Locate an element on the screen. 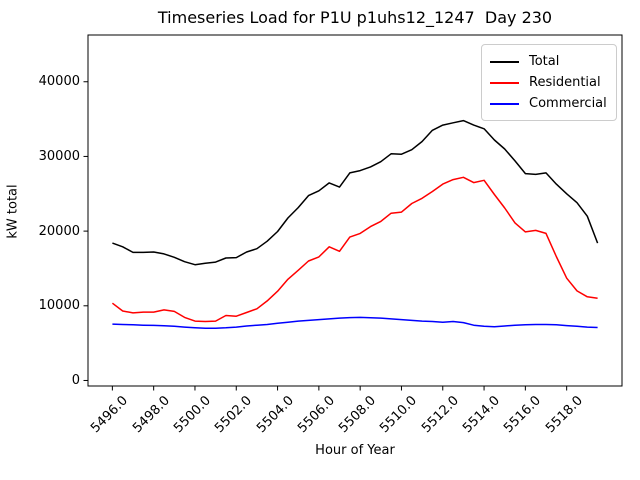 Image resolution: width=640 pixels, height=480 pixels. y-tick-label: 20000 is located at coordinates (59, 231).